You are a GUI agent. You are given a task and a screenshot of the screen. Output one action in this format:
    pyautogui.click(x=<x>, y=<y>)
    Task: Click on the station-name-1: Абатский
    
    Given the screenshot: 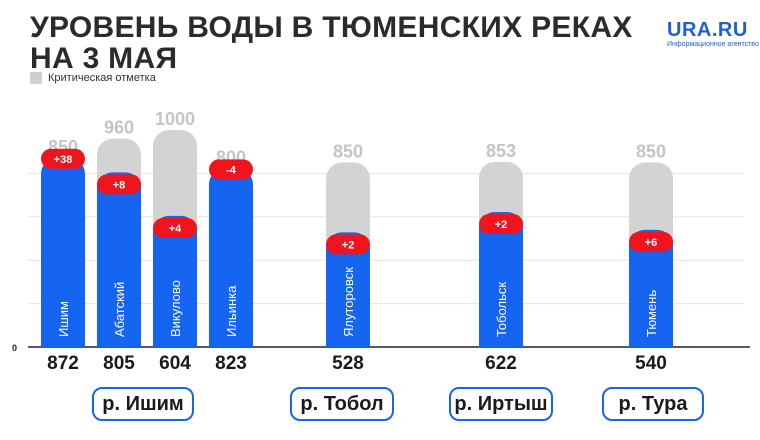 What is the action you would take?
    pyautogui.click(x=119, y=309)
    